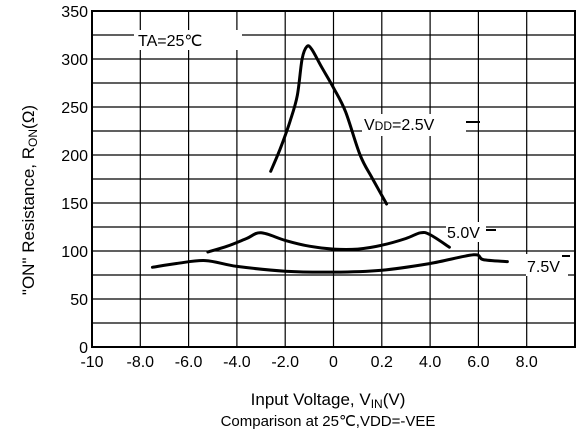 The image size is (580, 436). Describe the element at coordinates (74, 156) in the screenshot. I see `y-tick-label: 200` at that location.